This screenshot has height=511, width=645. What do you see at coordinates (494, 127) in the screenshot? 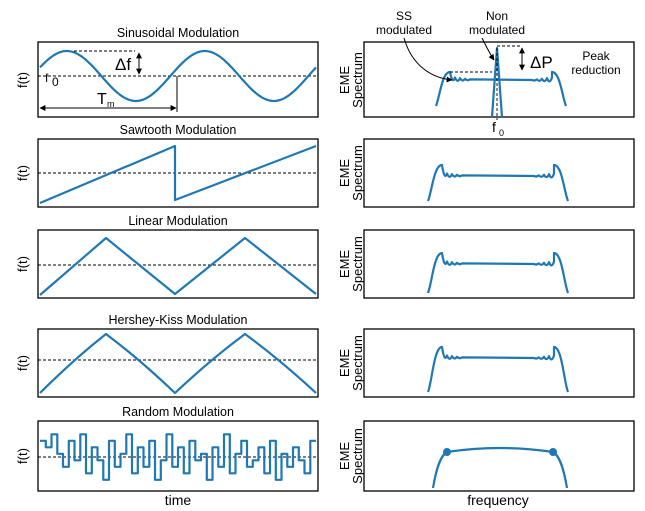
I see `spectrum-f0-label: f` at bounding box center [494, 127].